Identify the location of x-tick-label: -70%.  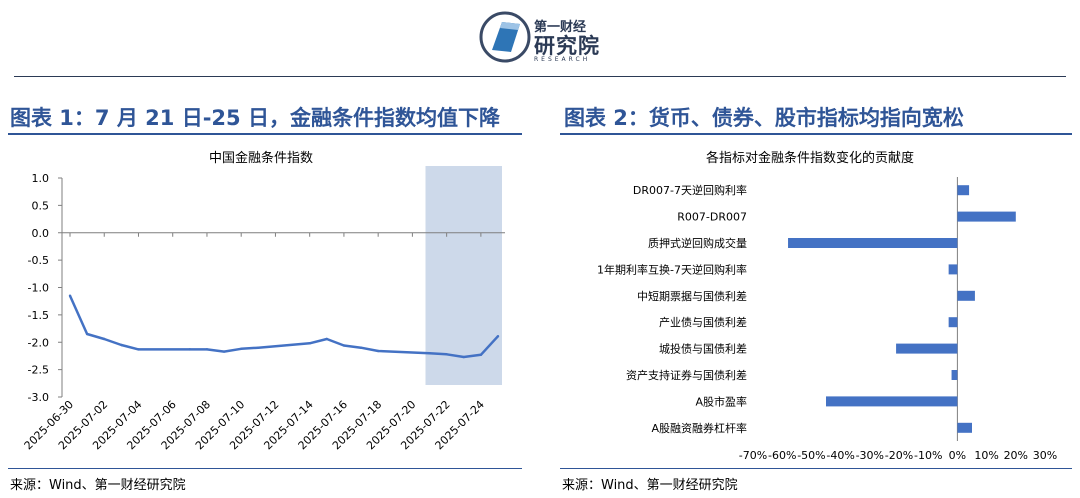
(753, 455).